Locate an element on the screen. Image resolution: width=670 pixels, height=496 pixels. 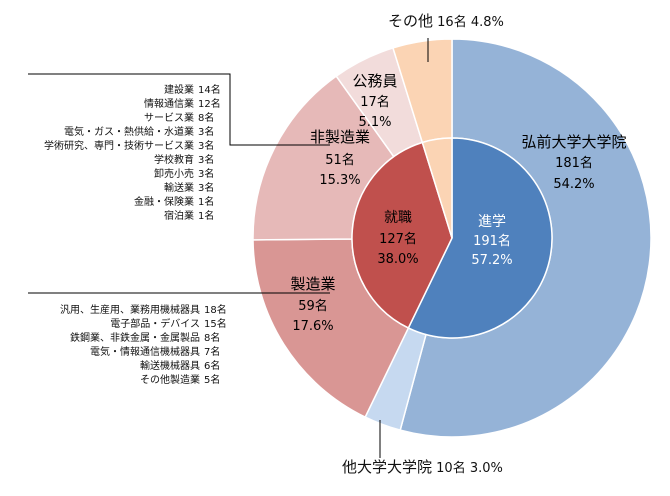
nonmfg-item-label: 建設業 is located at coordinates (179, 90).